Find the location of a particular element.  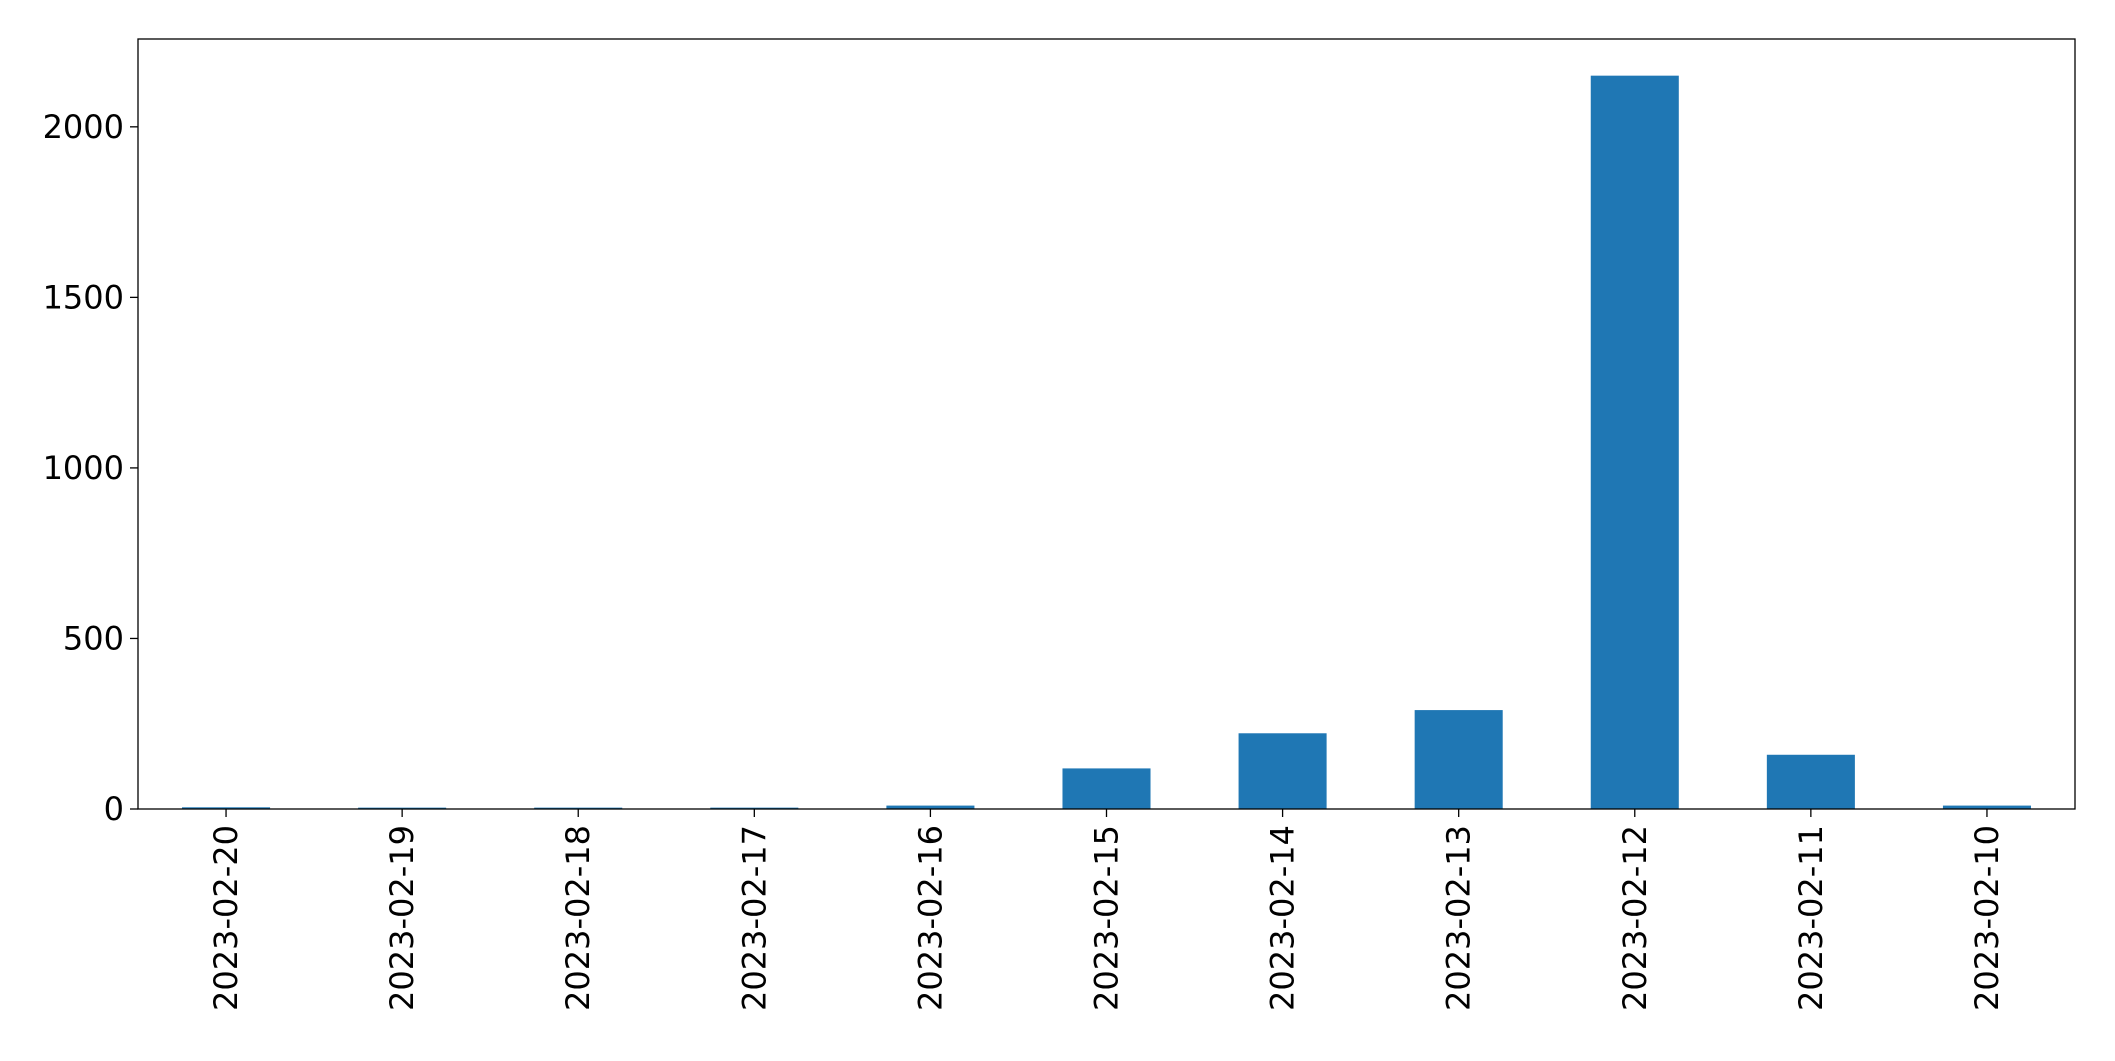

x-tick-label: 2023-02-19 is located at coordinates (402, 918).